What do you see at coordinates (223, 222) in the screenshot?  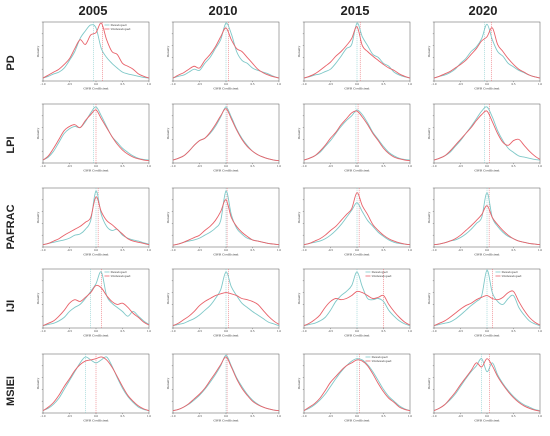 I see `panel-pafrac-2010: -1.0 -0.5 0.0 0.5 1.0 GWR Coefficient Density` at bounding box center [223, 222].